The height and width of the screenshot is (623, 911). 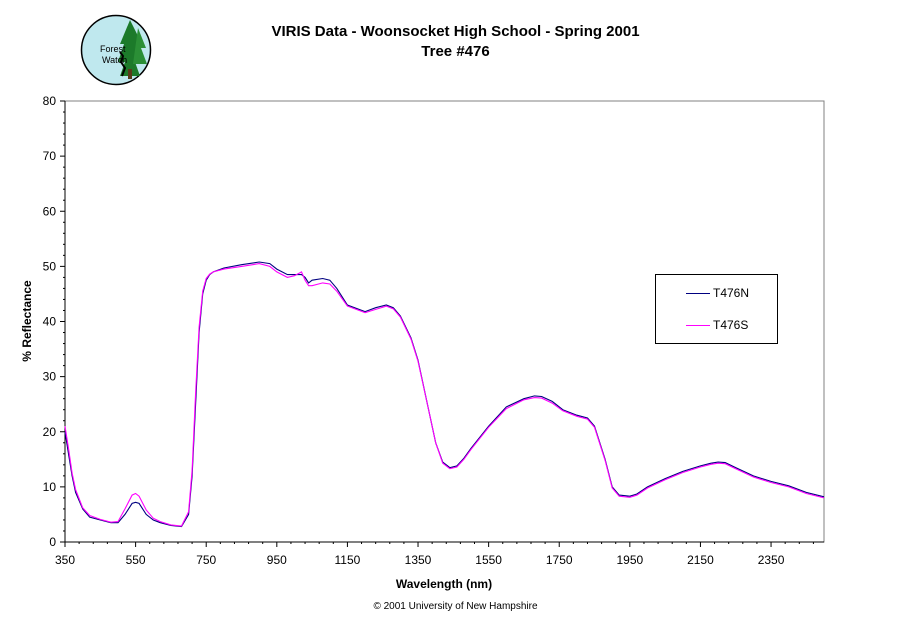 I want to click on legend-item-t476s: T476S, so click(x=717, y=325).